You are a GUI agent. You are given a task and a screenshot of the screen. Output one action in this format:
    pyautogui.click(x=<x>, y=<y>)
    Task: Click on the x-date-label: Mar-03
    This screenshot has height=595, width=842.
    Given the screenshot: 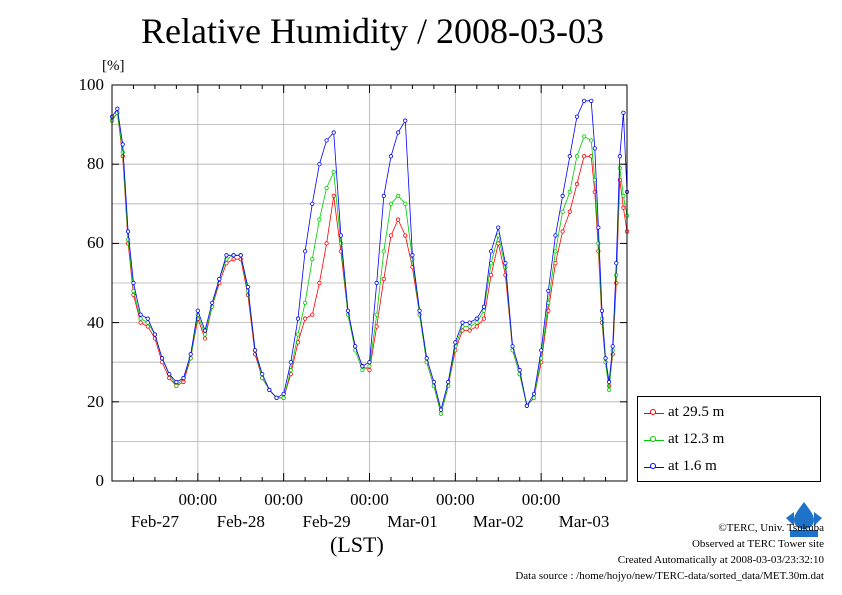 What is the action you would take?
    pyautogui.click(x=584, y=521)
    